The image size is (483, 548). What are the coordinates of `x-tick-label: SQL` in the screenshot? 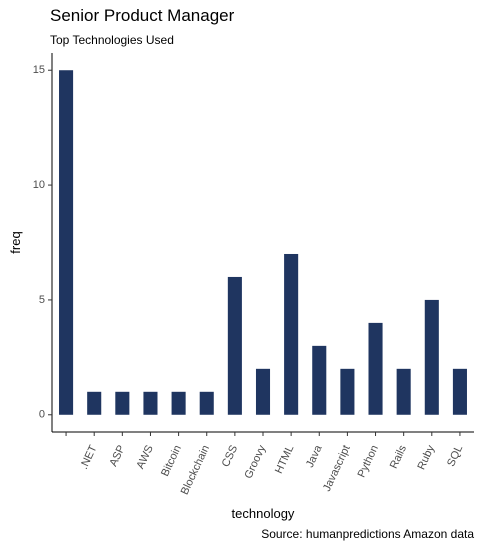 It's located at (455, 455).